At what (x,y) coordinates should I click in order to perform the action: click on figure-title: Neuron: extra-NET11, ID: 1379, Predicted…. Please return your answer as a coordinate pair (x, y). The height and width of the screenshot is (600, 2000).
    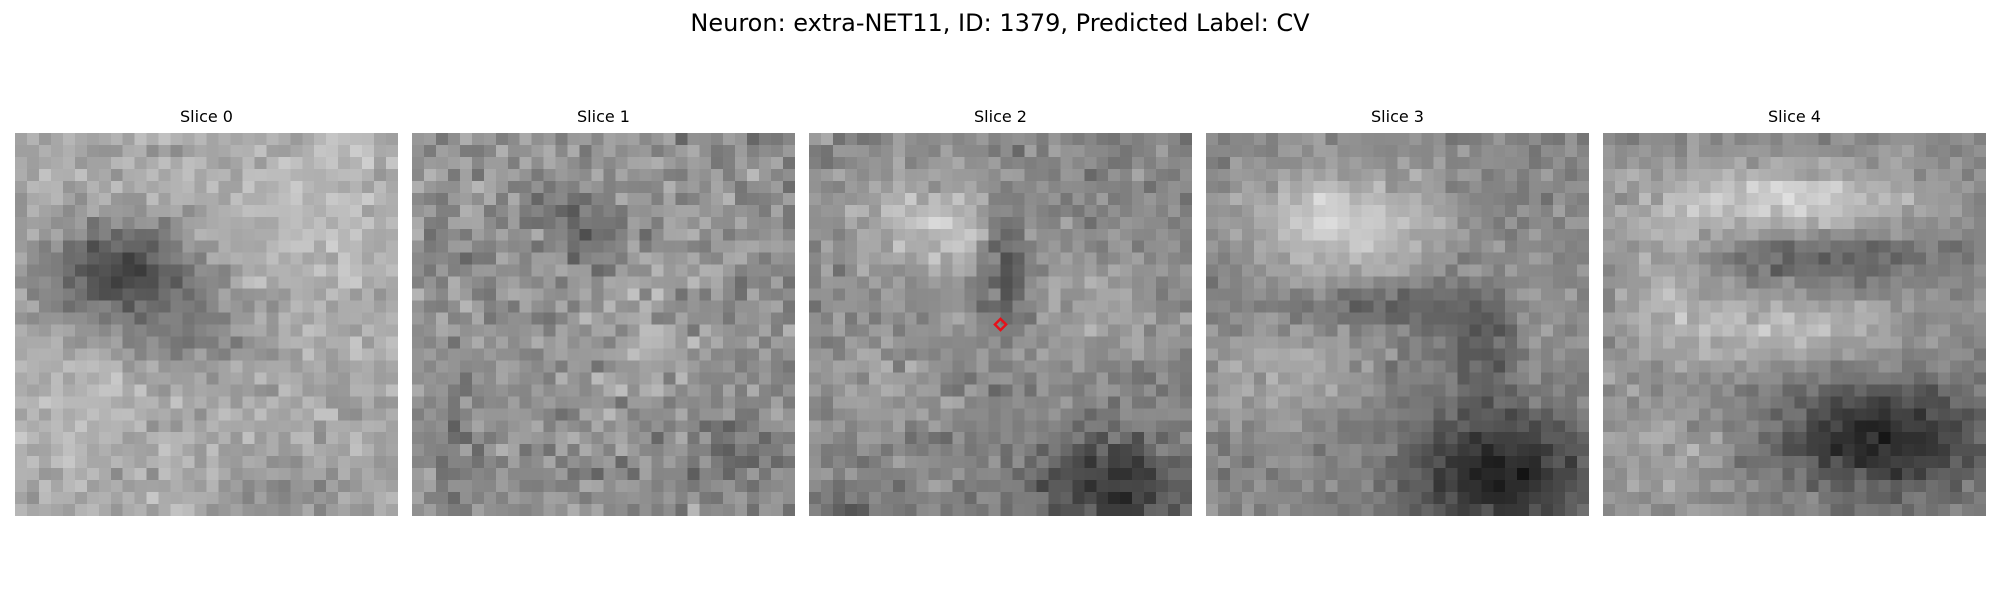
    Looking at the image, I should click on (1000, 23).